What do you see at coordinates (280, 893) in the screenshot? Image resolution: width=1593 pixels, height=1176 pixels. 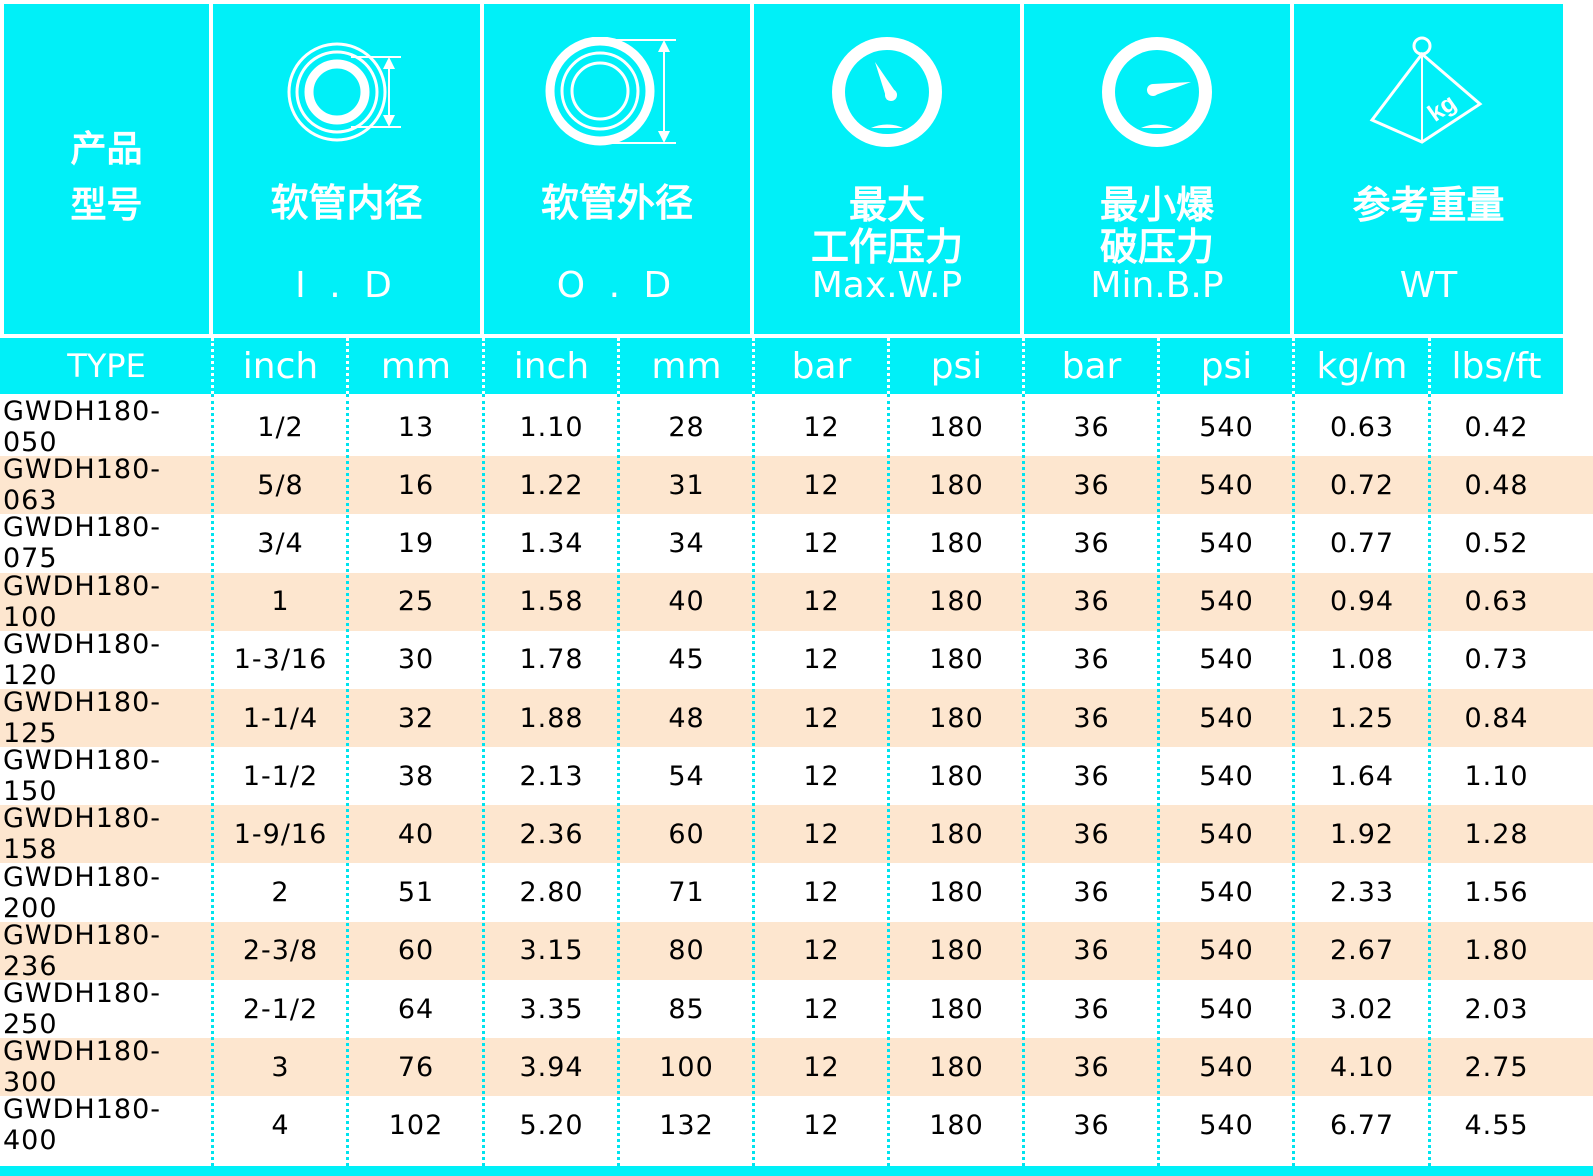 I see `cell-id-inch: 2` at bounding box center [280, 893].